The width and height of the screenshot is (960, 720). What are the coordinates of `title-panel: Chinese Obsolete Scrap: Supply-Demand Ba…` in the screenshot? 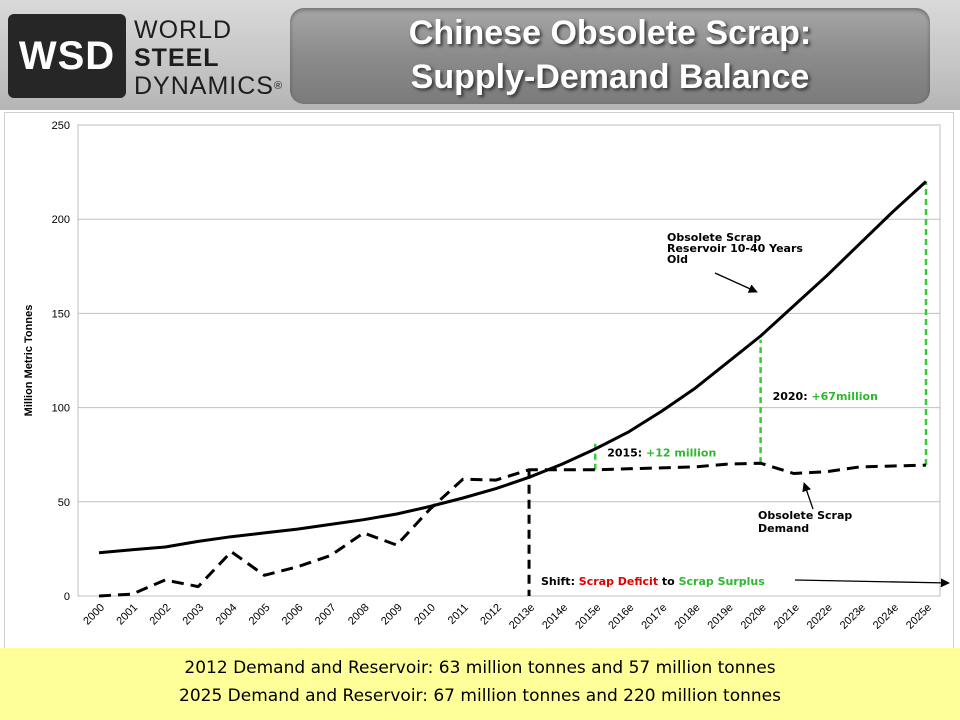 It's located at (610, 56).